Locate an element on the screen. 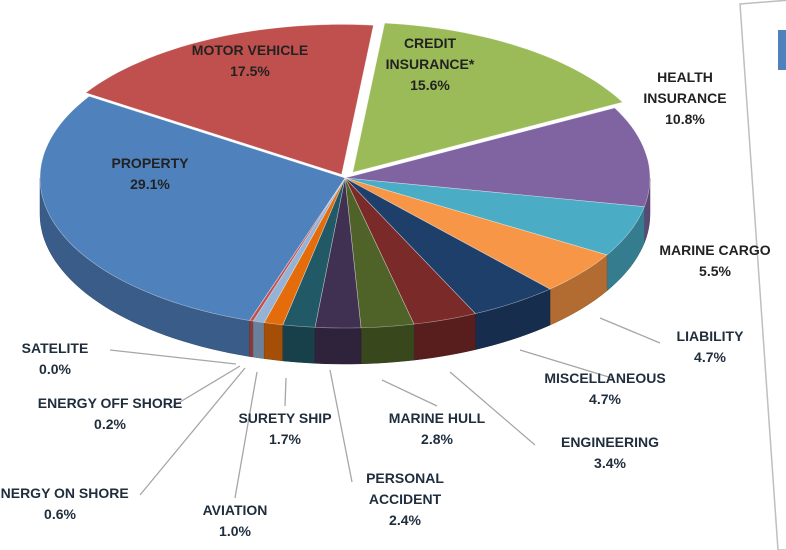  slice-label: ENERGY ON SHORE 0.6% is located at coordinates (67, 504).